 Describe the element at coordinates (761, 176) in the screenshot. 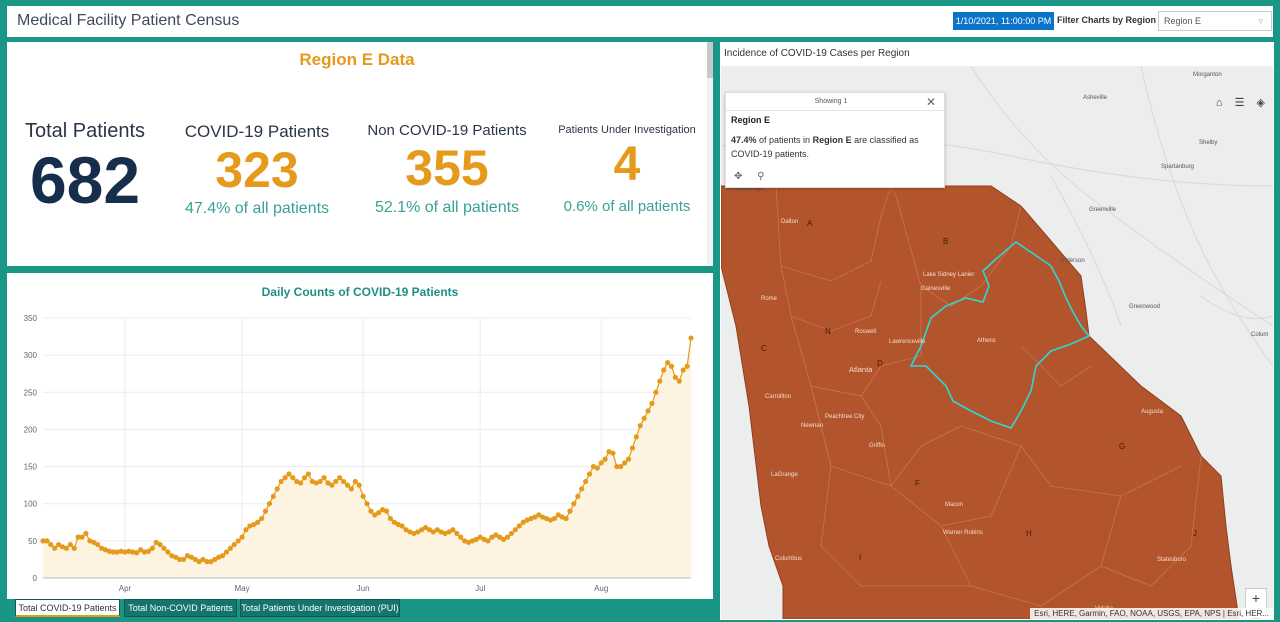

I see `zoom-to-icon: ⚲` at that location.